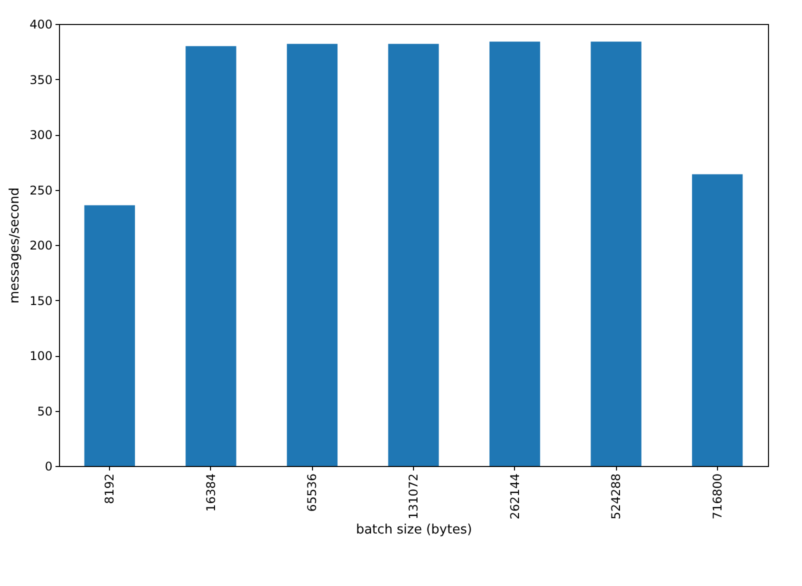 Image resolution: width=802 pixels, height=586 pixels. I want to click on x-tick-label: 524288, so click(616, 497).